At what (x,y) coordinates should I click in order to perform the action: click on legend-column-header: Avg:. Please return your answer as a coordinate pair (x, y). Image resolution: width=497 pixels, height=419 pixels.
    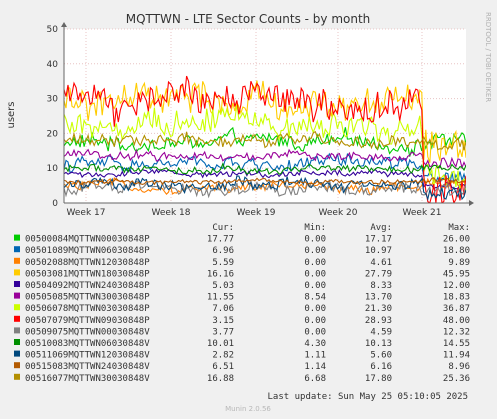
    Looking at the image, I should click on (381, 228).